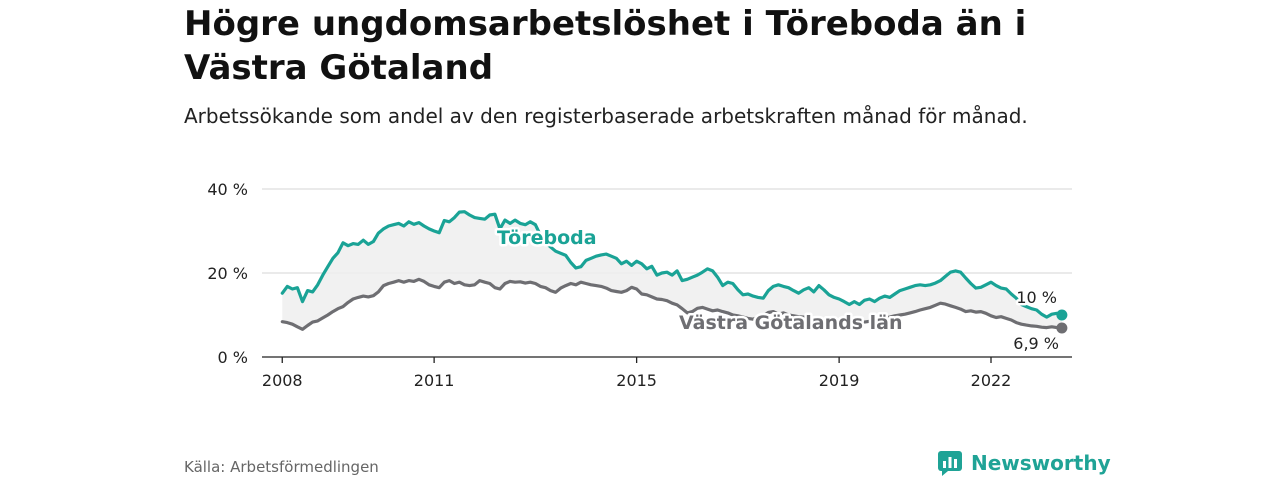 The image size is (1280, 480). I want to click on x-axis: 2008 2011 2015 2019 2022, so click(667, 373).